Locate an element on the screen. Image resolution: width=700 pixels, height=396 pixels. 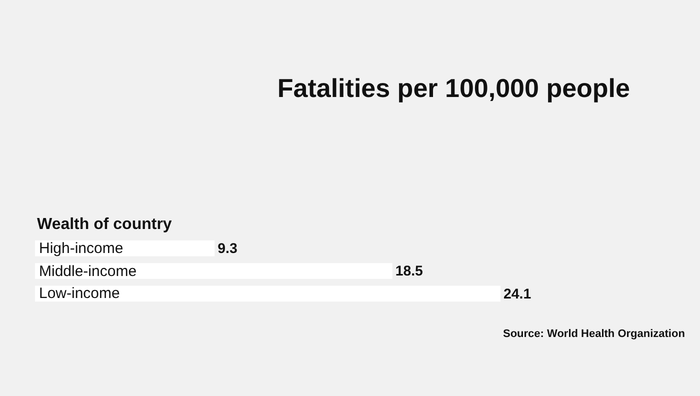
y-tick-label: High-income is located at coordinates (81, 248).